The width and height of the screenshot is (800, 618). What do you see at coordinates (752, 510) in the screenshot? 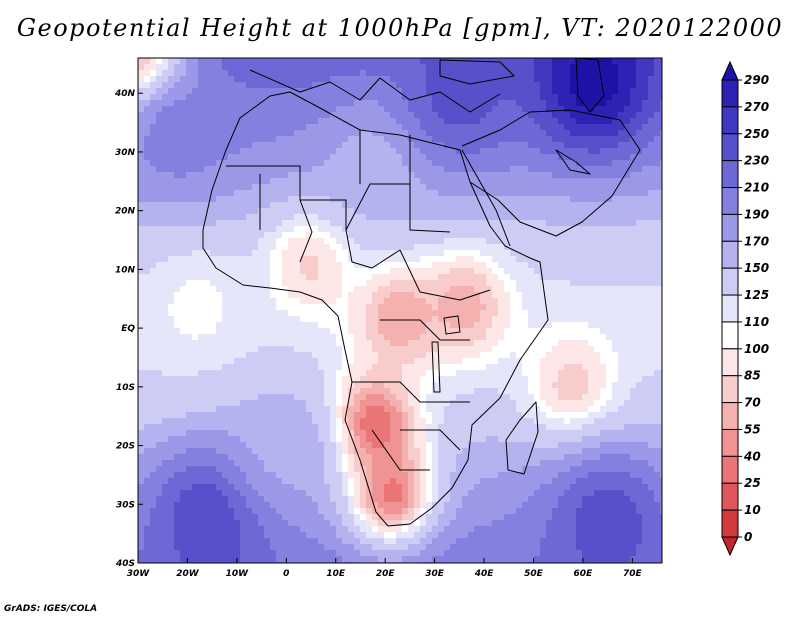
I see `colorbar-label: 10` at bounding box center [752, 510].